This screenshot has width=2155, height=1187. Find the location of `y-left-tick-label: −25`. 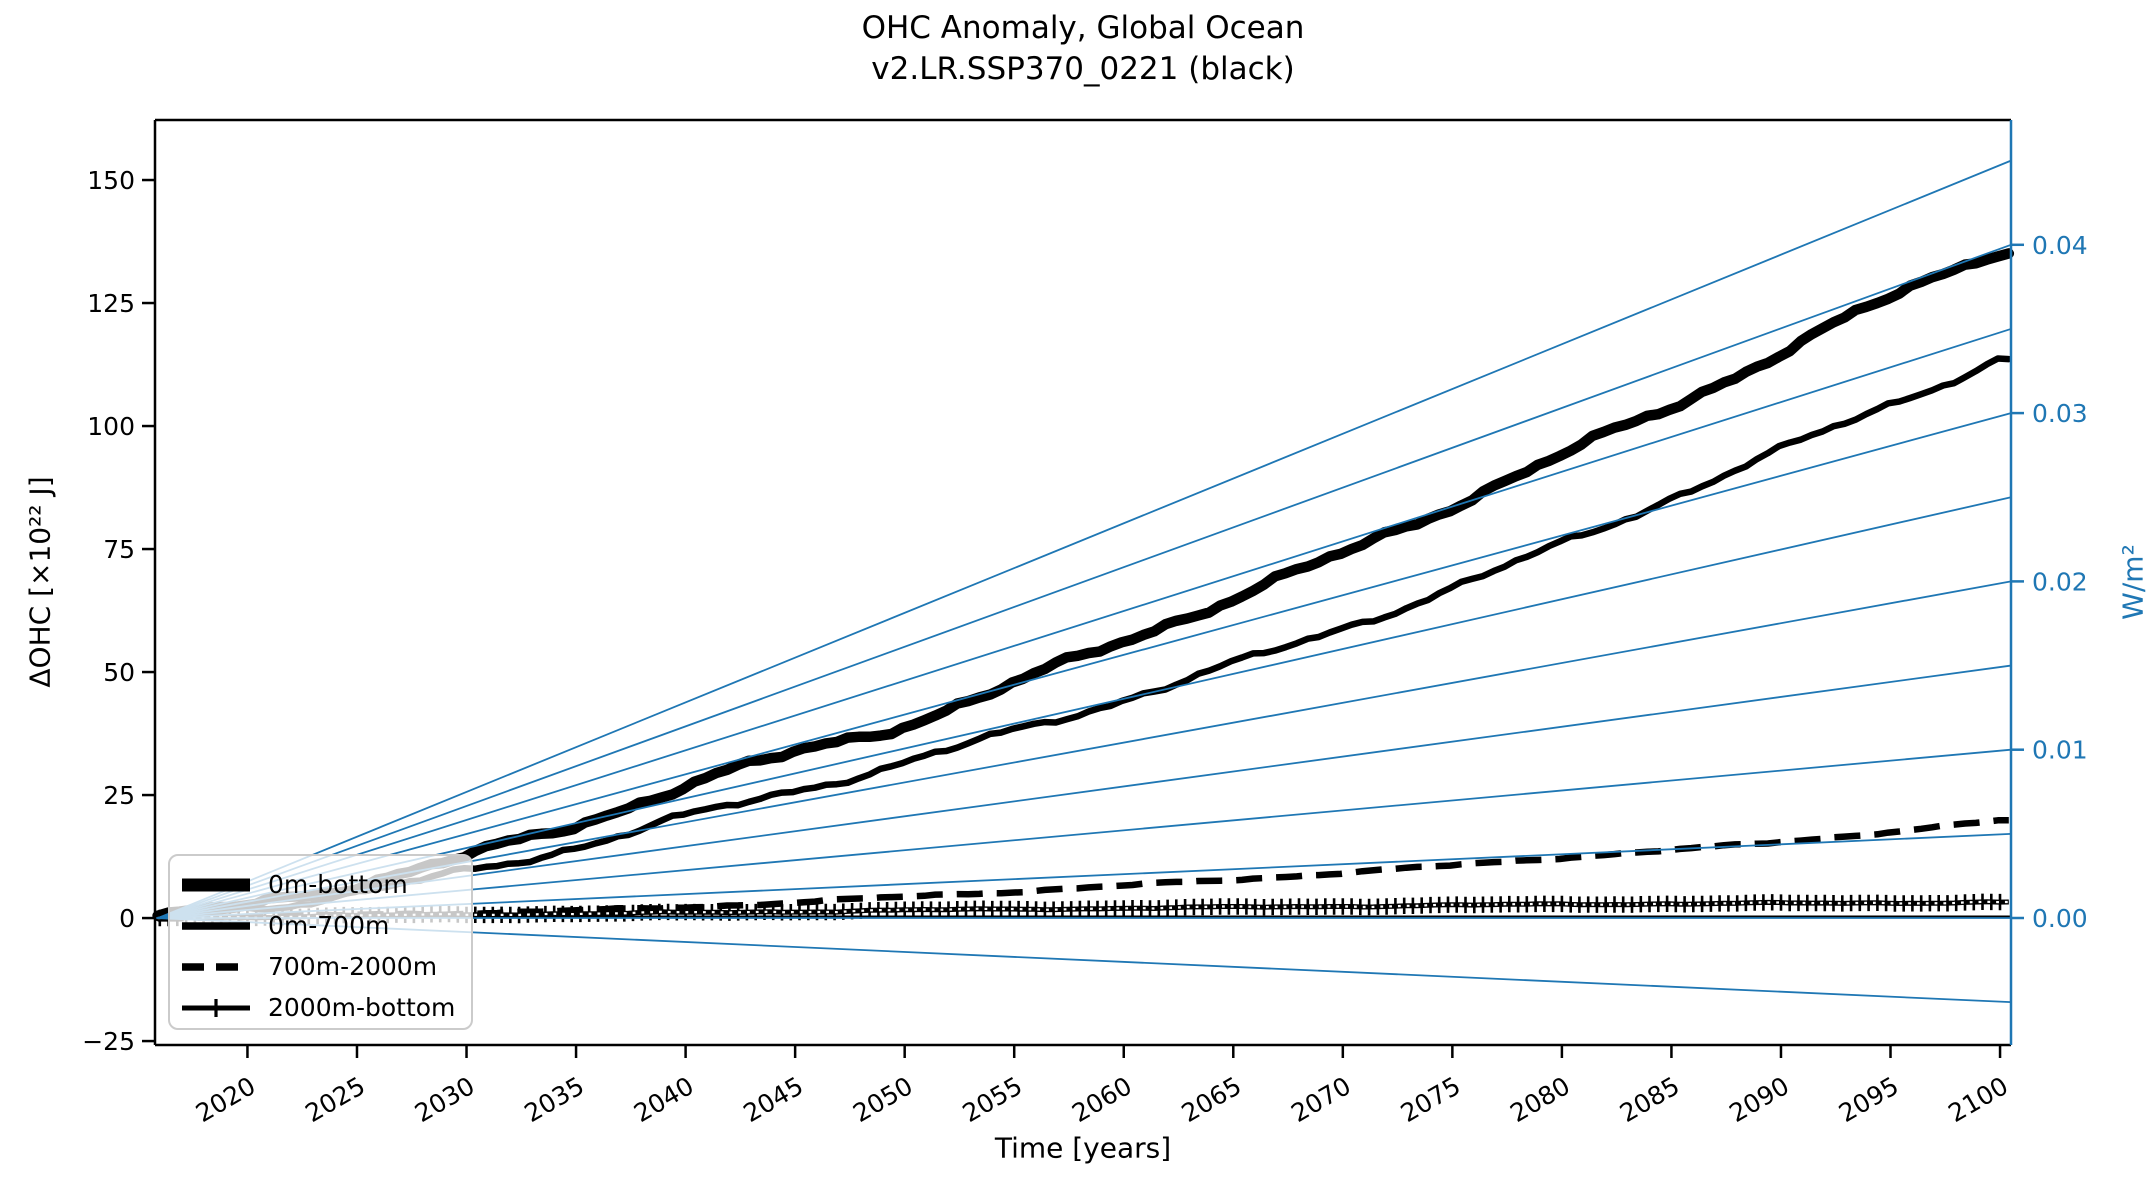

y-left-tick-label: −25 is located at coordinates (108, 1041).